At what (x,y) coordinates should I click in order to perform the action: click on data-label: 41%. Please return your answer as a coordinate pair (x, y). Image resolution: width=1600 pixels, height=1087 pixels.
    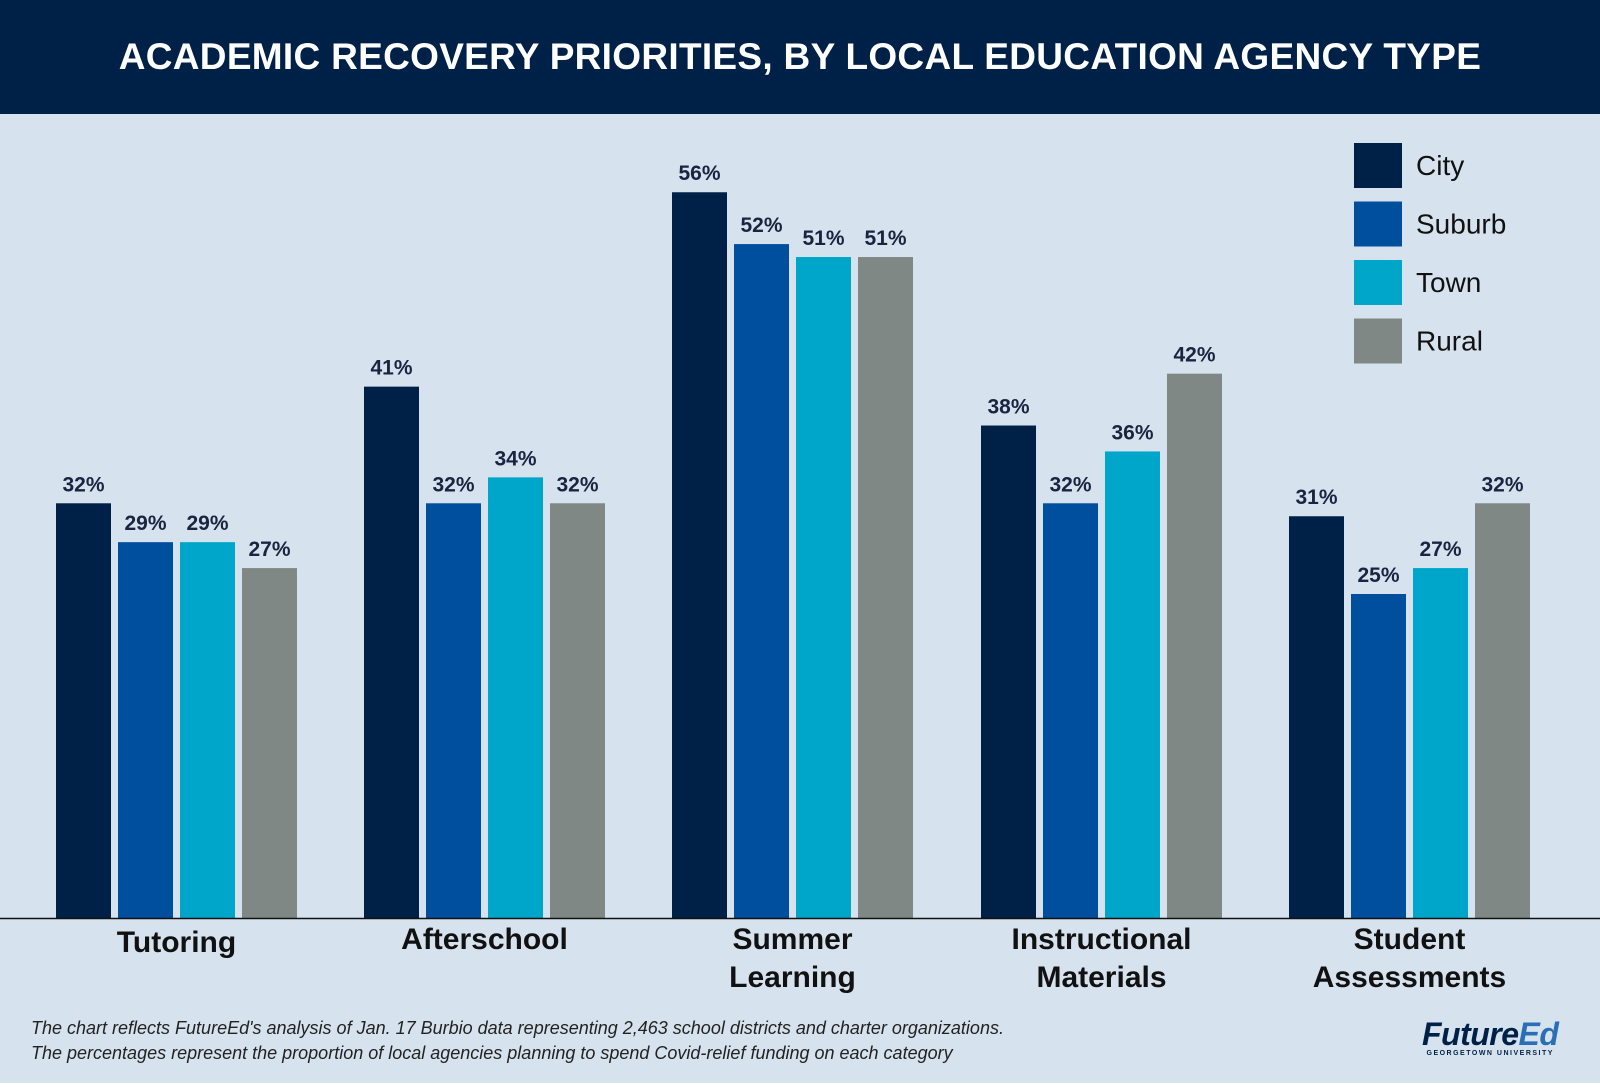
    Looking at the image, I should click on (391, 368).